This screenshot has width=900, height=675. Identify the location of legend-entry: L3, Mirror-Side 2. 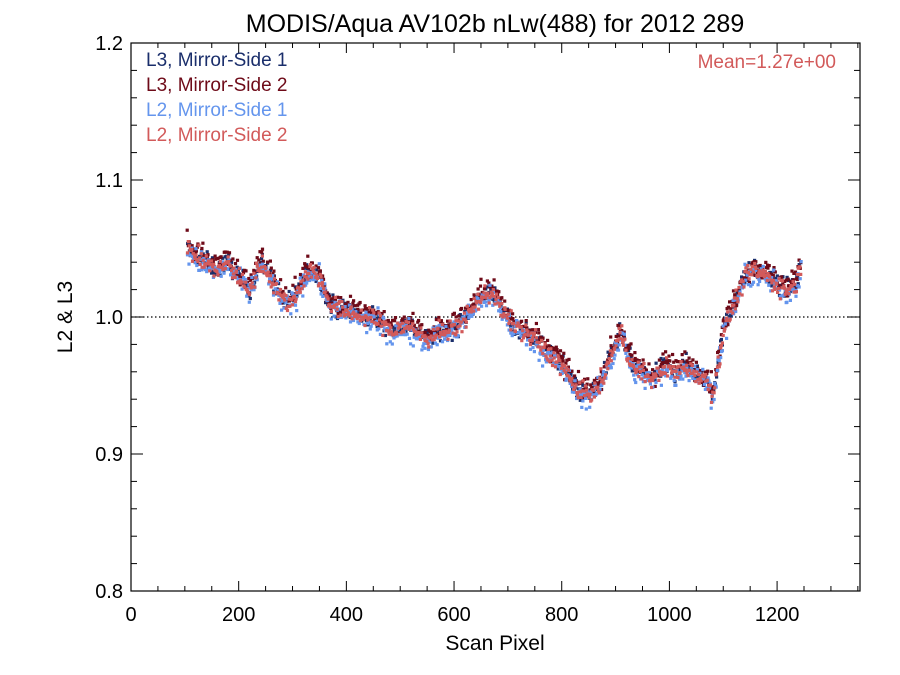
(217, 85).